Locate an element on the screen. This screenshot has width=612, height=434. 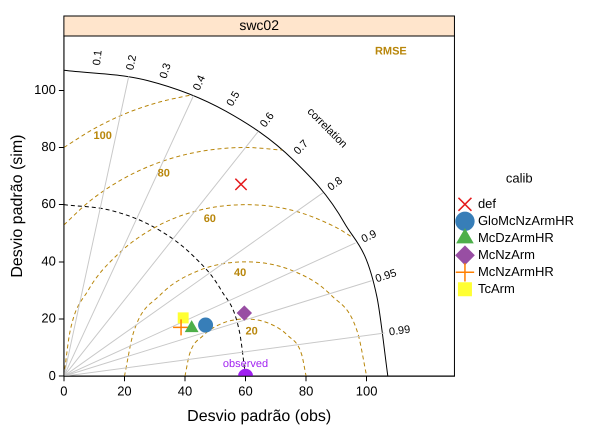
legend-label: TcArm is located at coordinates (496, 288).